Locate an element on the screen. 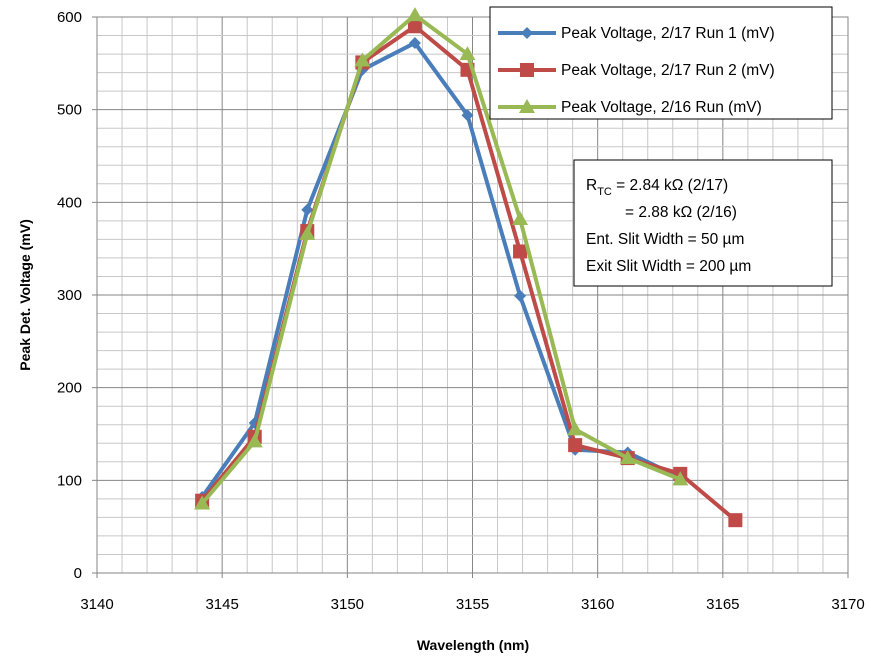 The height and width of the screenshot is (660, 871). x-tick-label: 3150 is located at coordinates (347, 604).